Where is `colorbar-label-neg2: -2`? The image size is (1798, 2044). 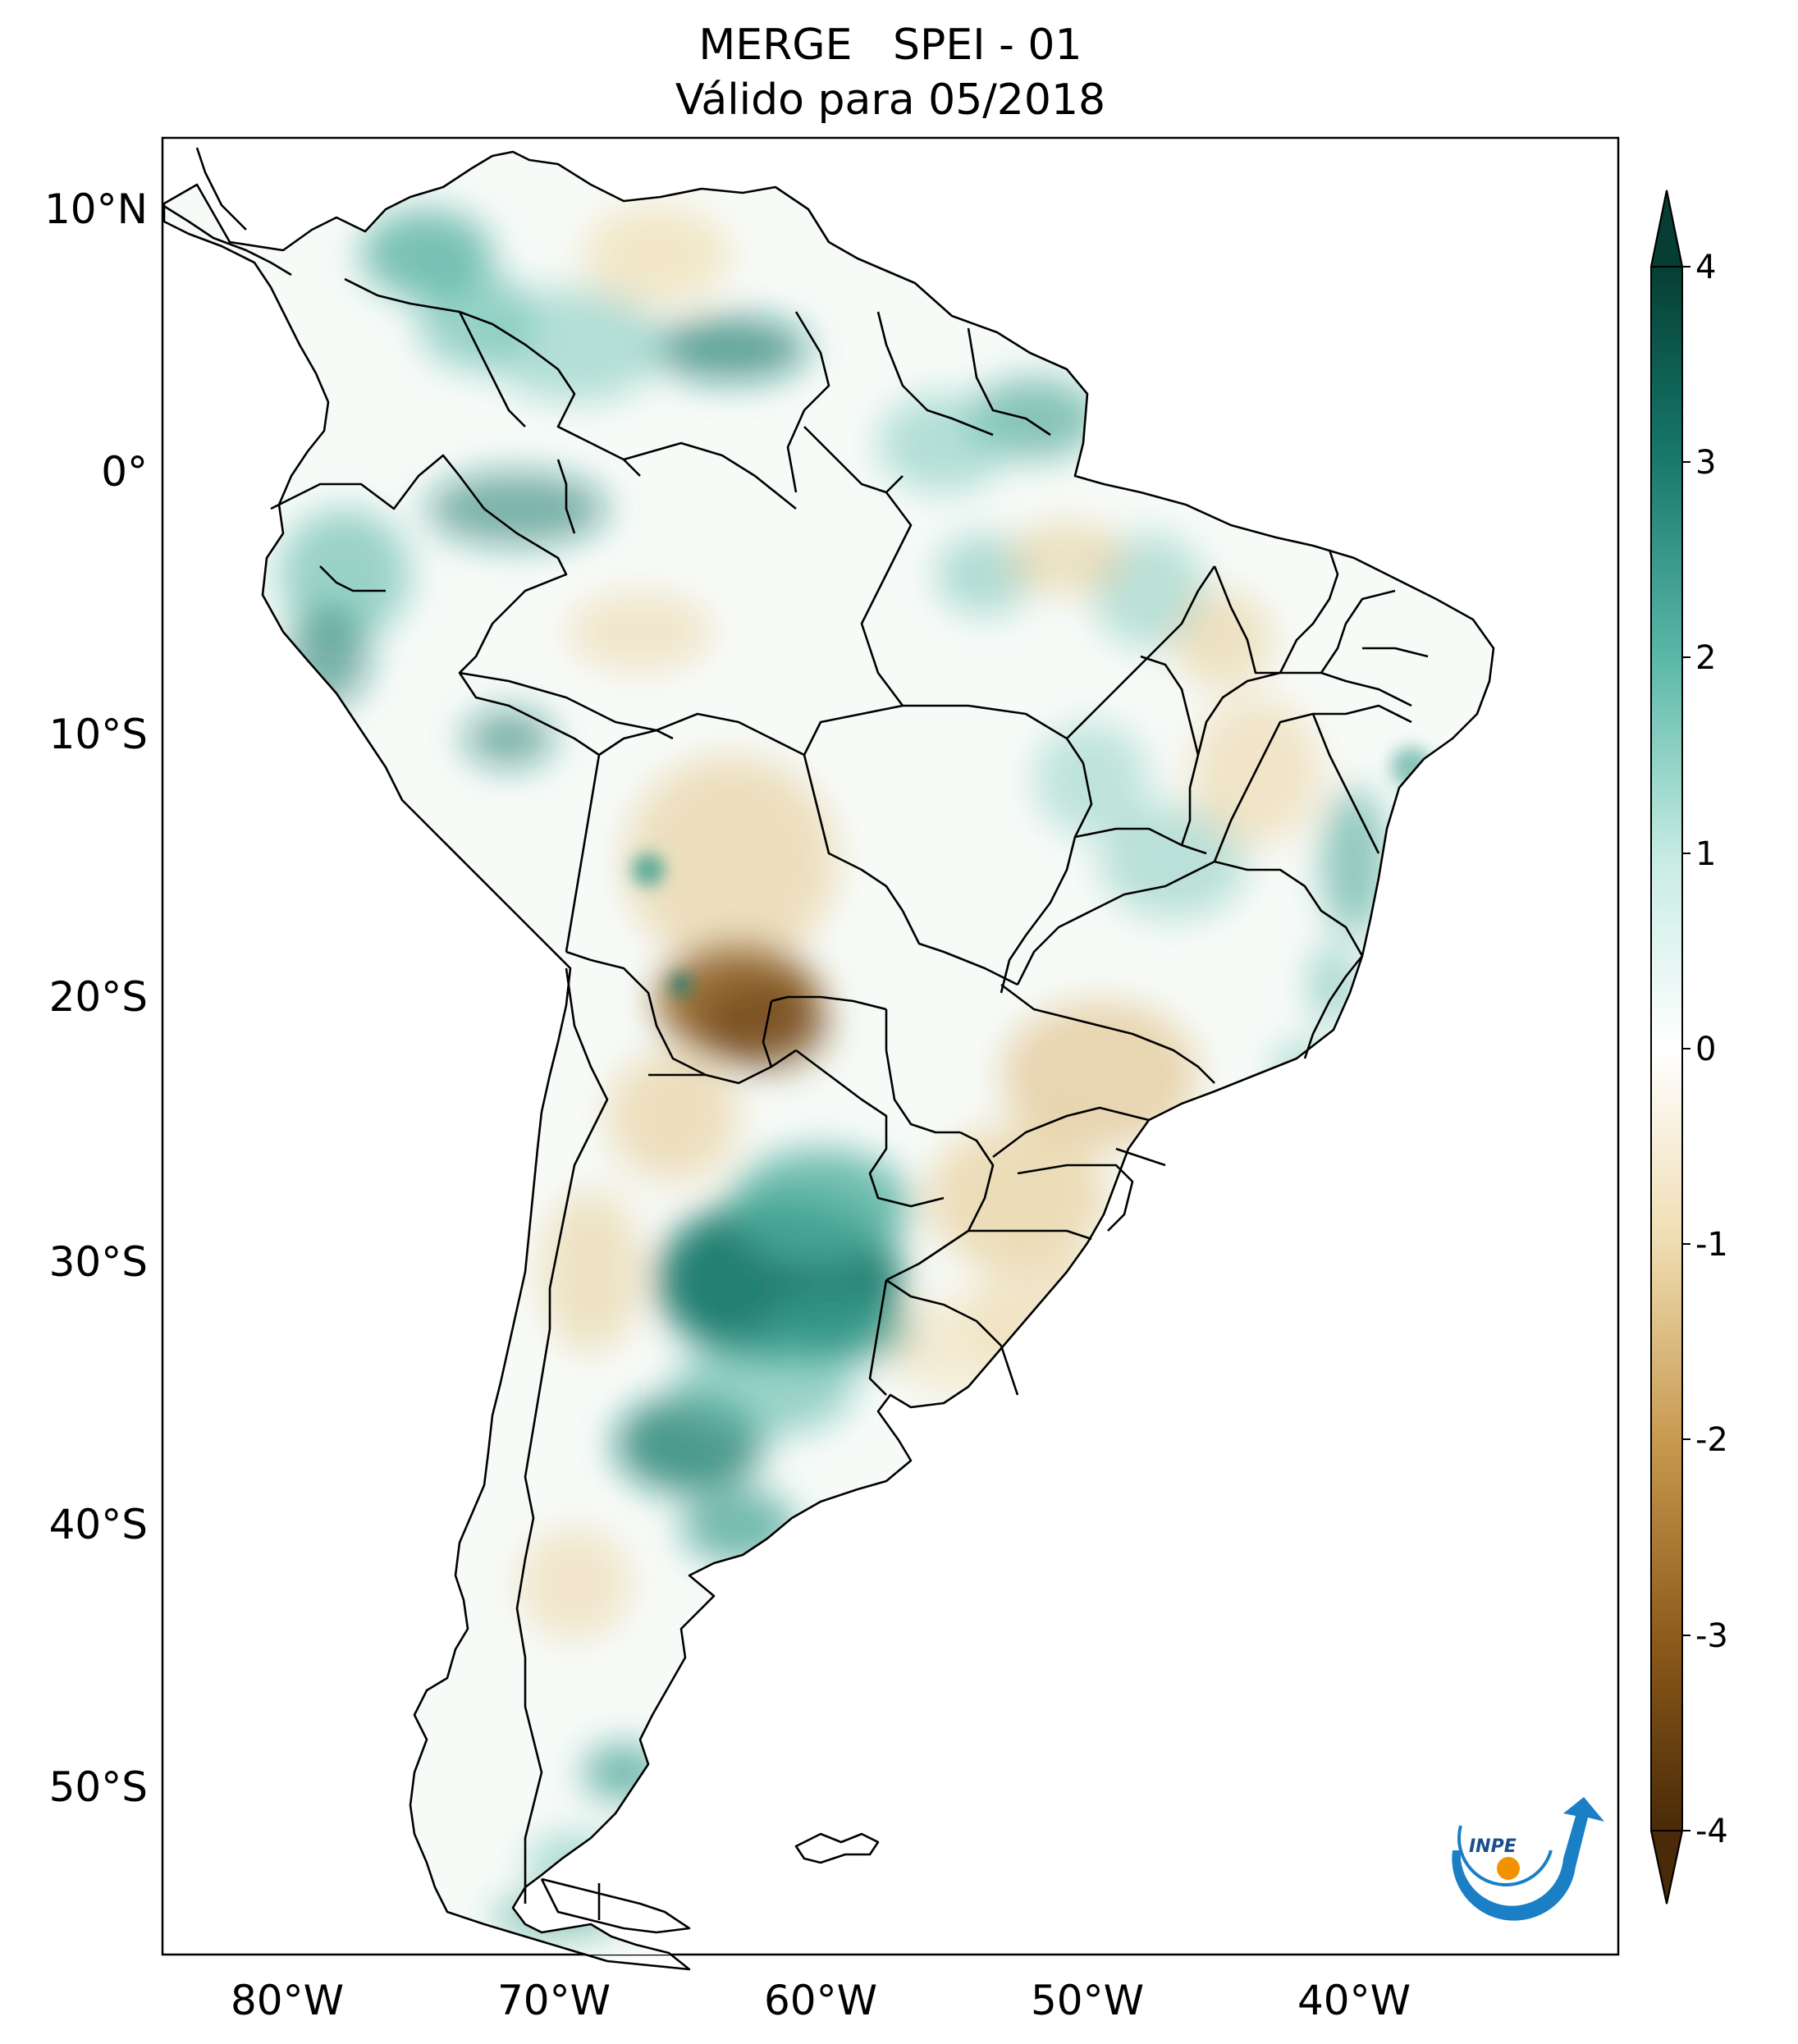
colorbar-label-neg2: -2 is located at coordinates (1711, 1440).